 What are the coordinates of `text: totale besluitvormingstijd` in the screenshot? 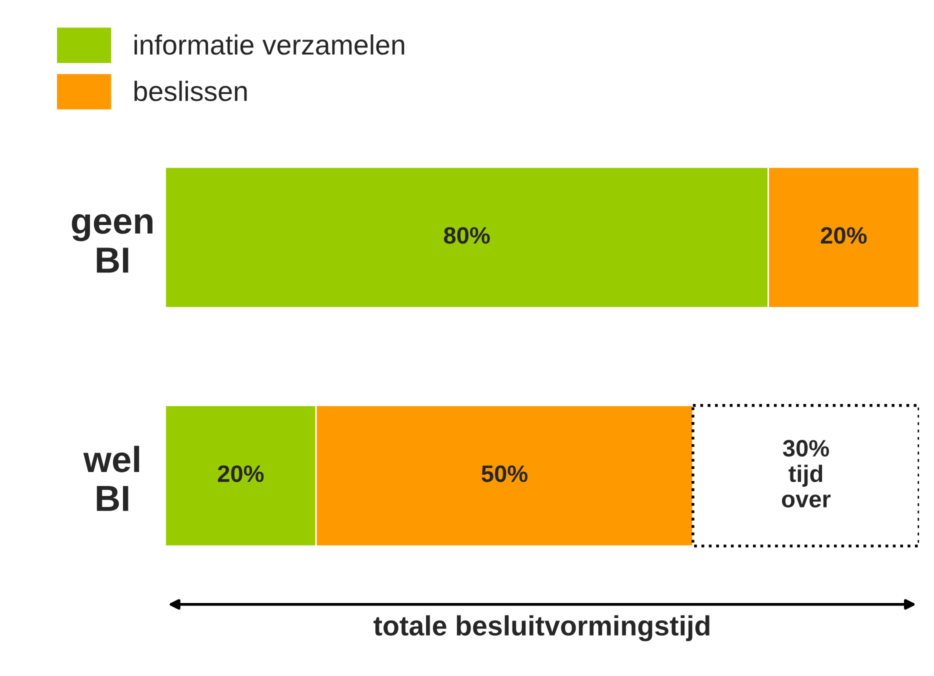 It's located at (542, 628).